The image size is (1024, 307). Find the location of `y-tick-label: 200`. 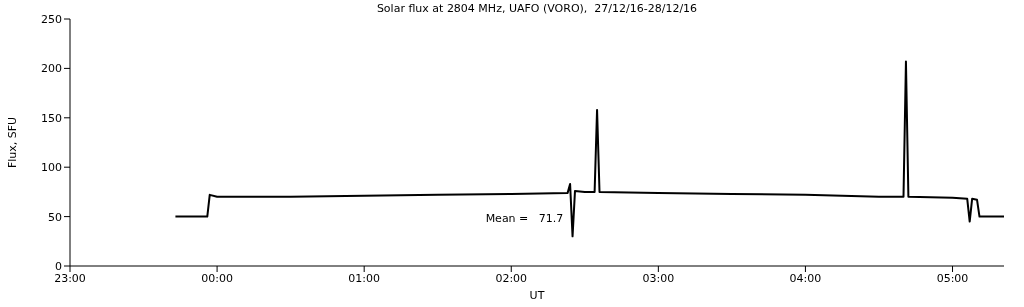

y-tick-label: 200 is located at coordinates (51, 69).